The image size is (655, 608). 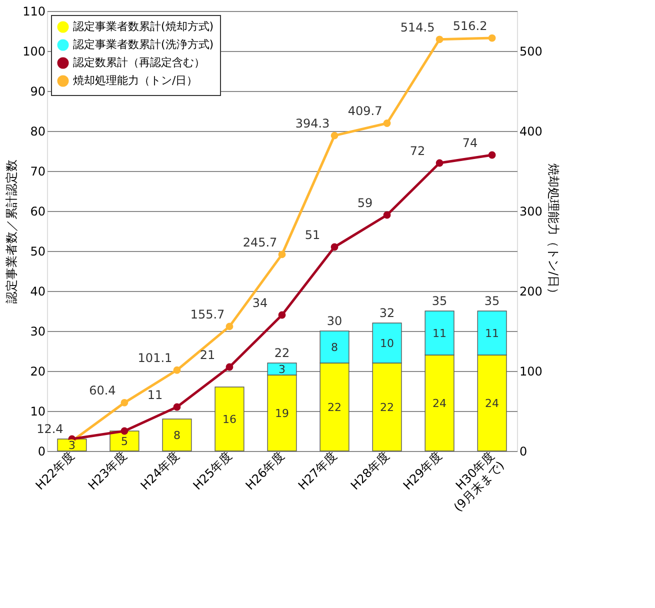 What do you see at coordinates (11, 232) in the screenshot?
I see `y-axis-title: 認定事業者数／累計認定数` at bounding box center [11, 232].